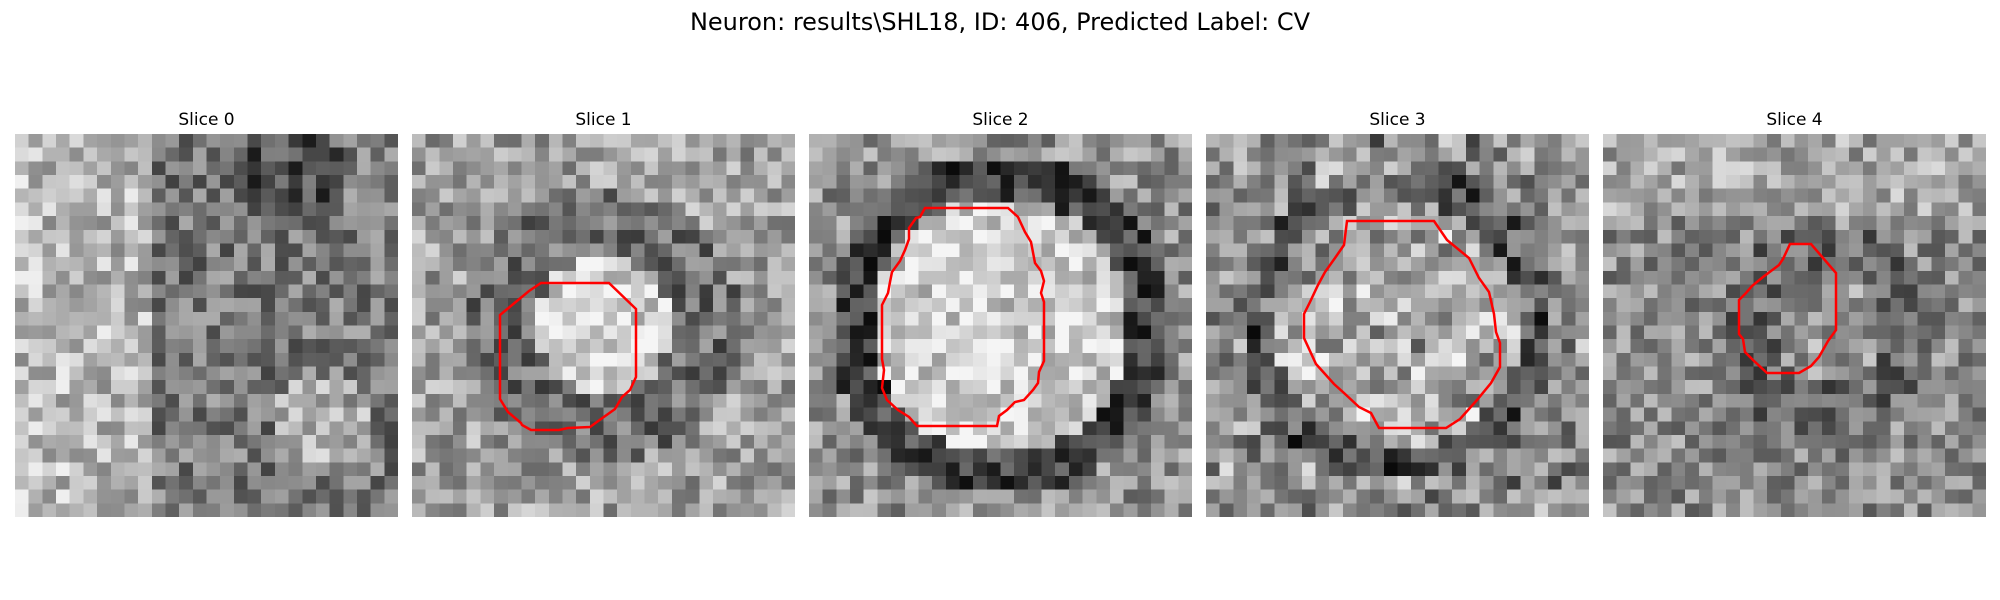  I want to click on slice-panel-4: Slice 4, so click(1794, 312).